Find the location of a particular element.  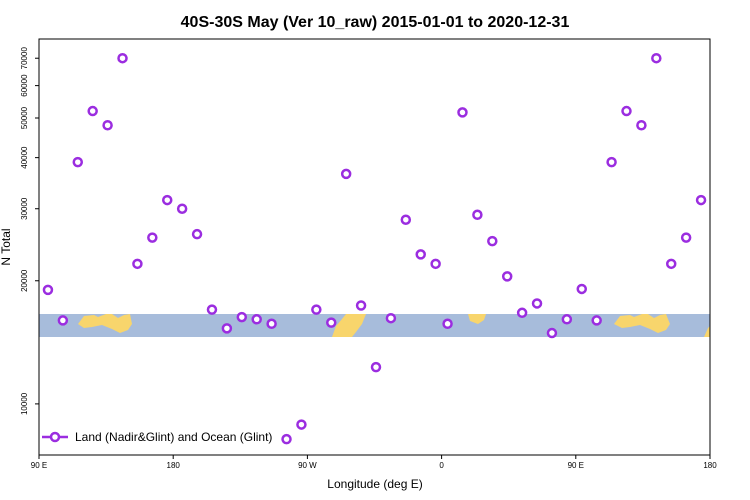

y-tick-label: 70000 is located at coordinates (24, 58).